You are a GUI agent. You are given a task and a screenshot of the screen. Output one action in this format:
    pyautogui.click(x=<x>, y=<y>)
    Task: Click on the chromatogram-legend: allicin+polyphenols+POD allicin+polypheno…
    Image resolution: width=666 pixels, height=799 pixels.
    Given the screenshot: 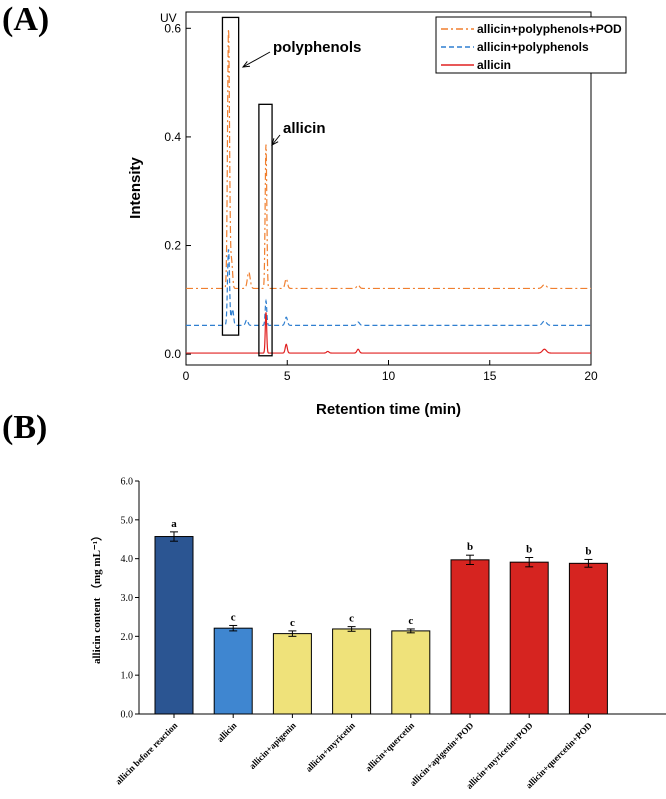 What is the action you would take?
    pyautogui.click(x=531, y=45)
    